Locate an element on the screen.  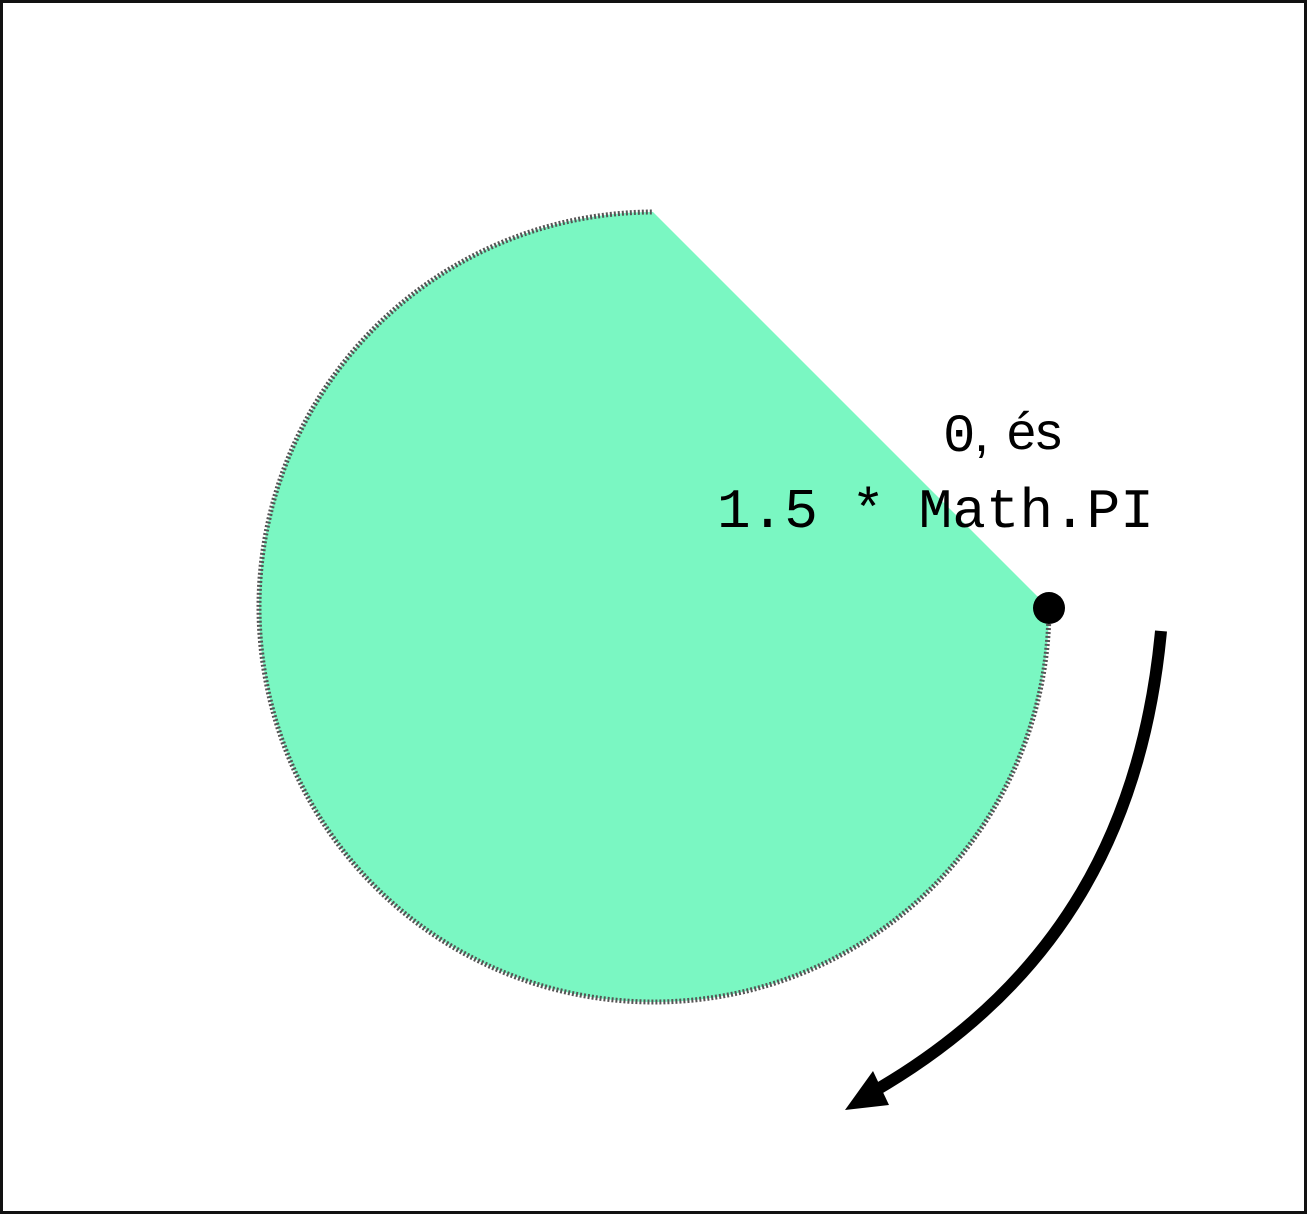
label-start-value: 0 is located at coordinates (959, 437).